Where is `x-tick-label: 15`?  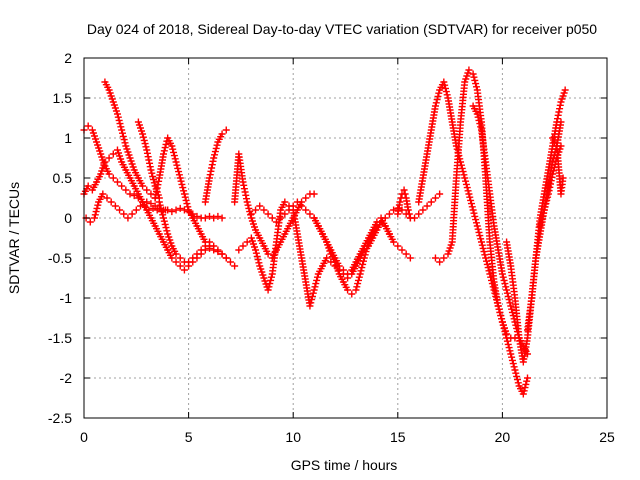
x-tick-label: 15 is located at coordinates (398, 437).